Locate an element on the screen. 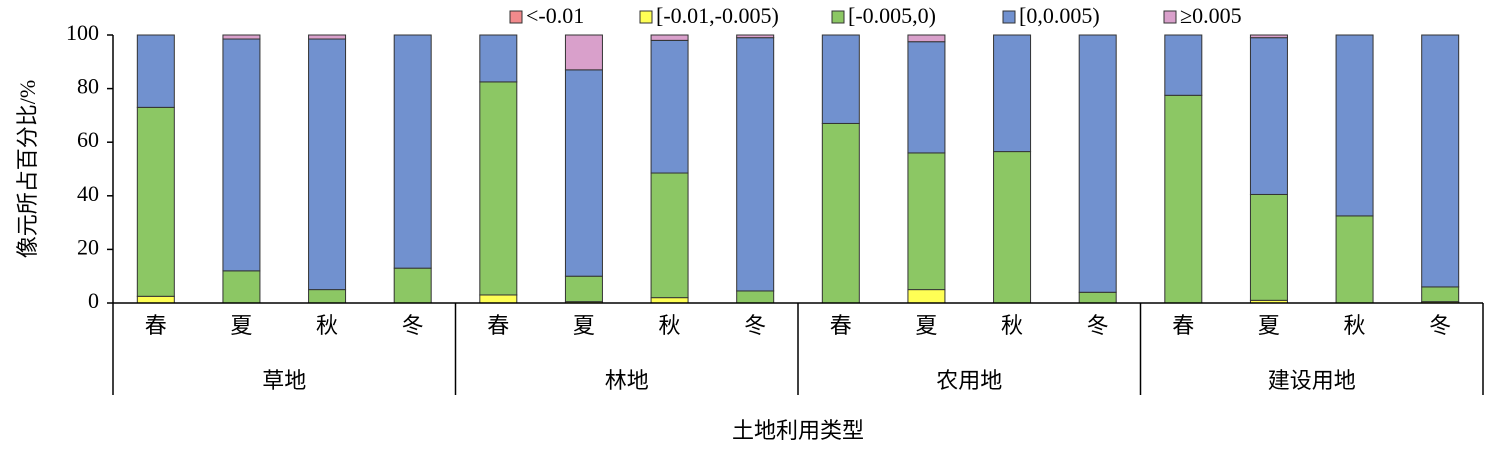 This screenshot has width=1500, height=457. y-tick-label: 20 is located at coordinates (88, 246).